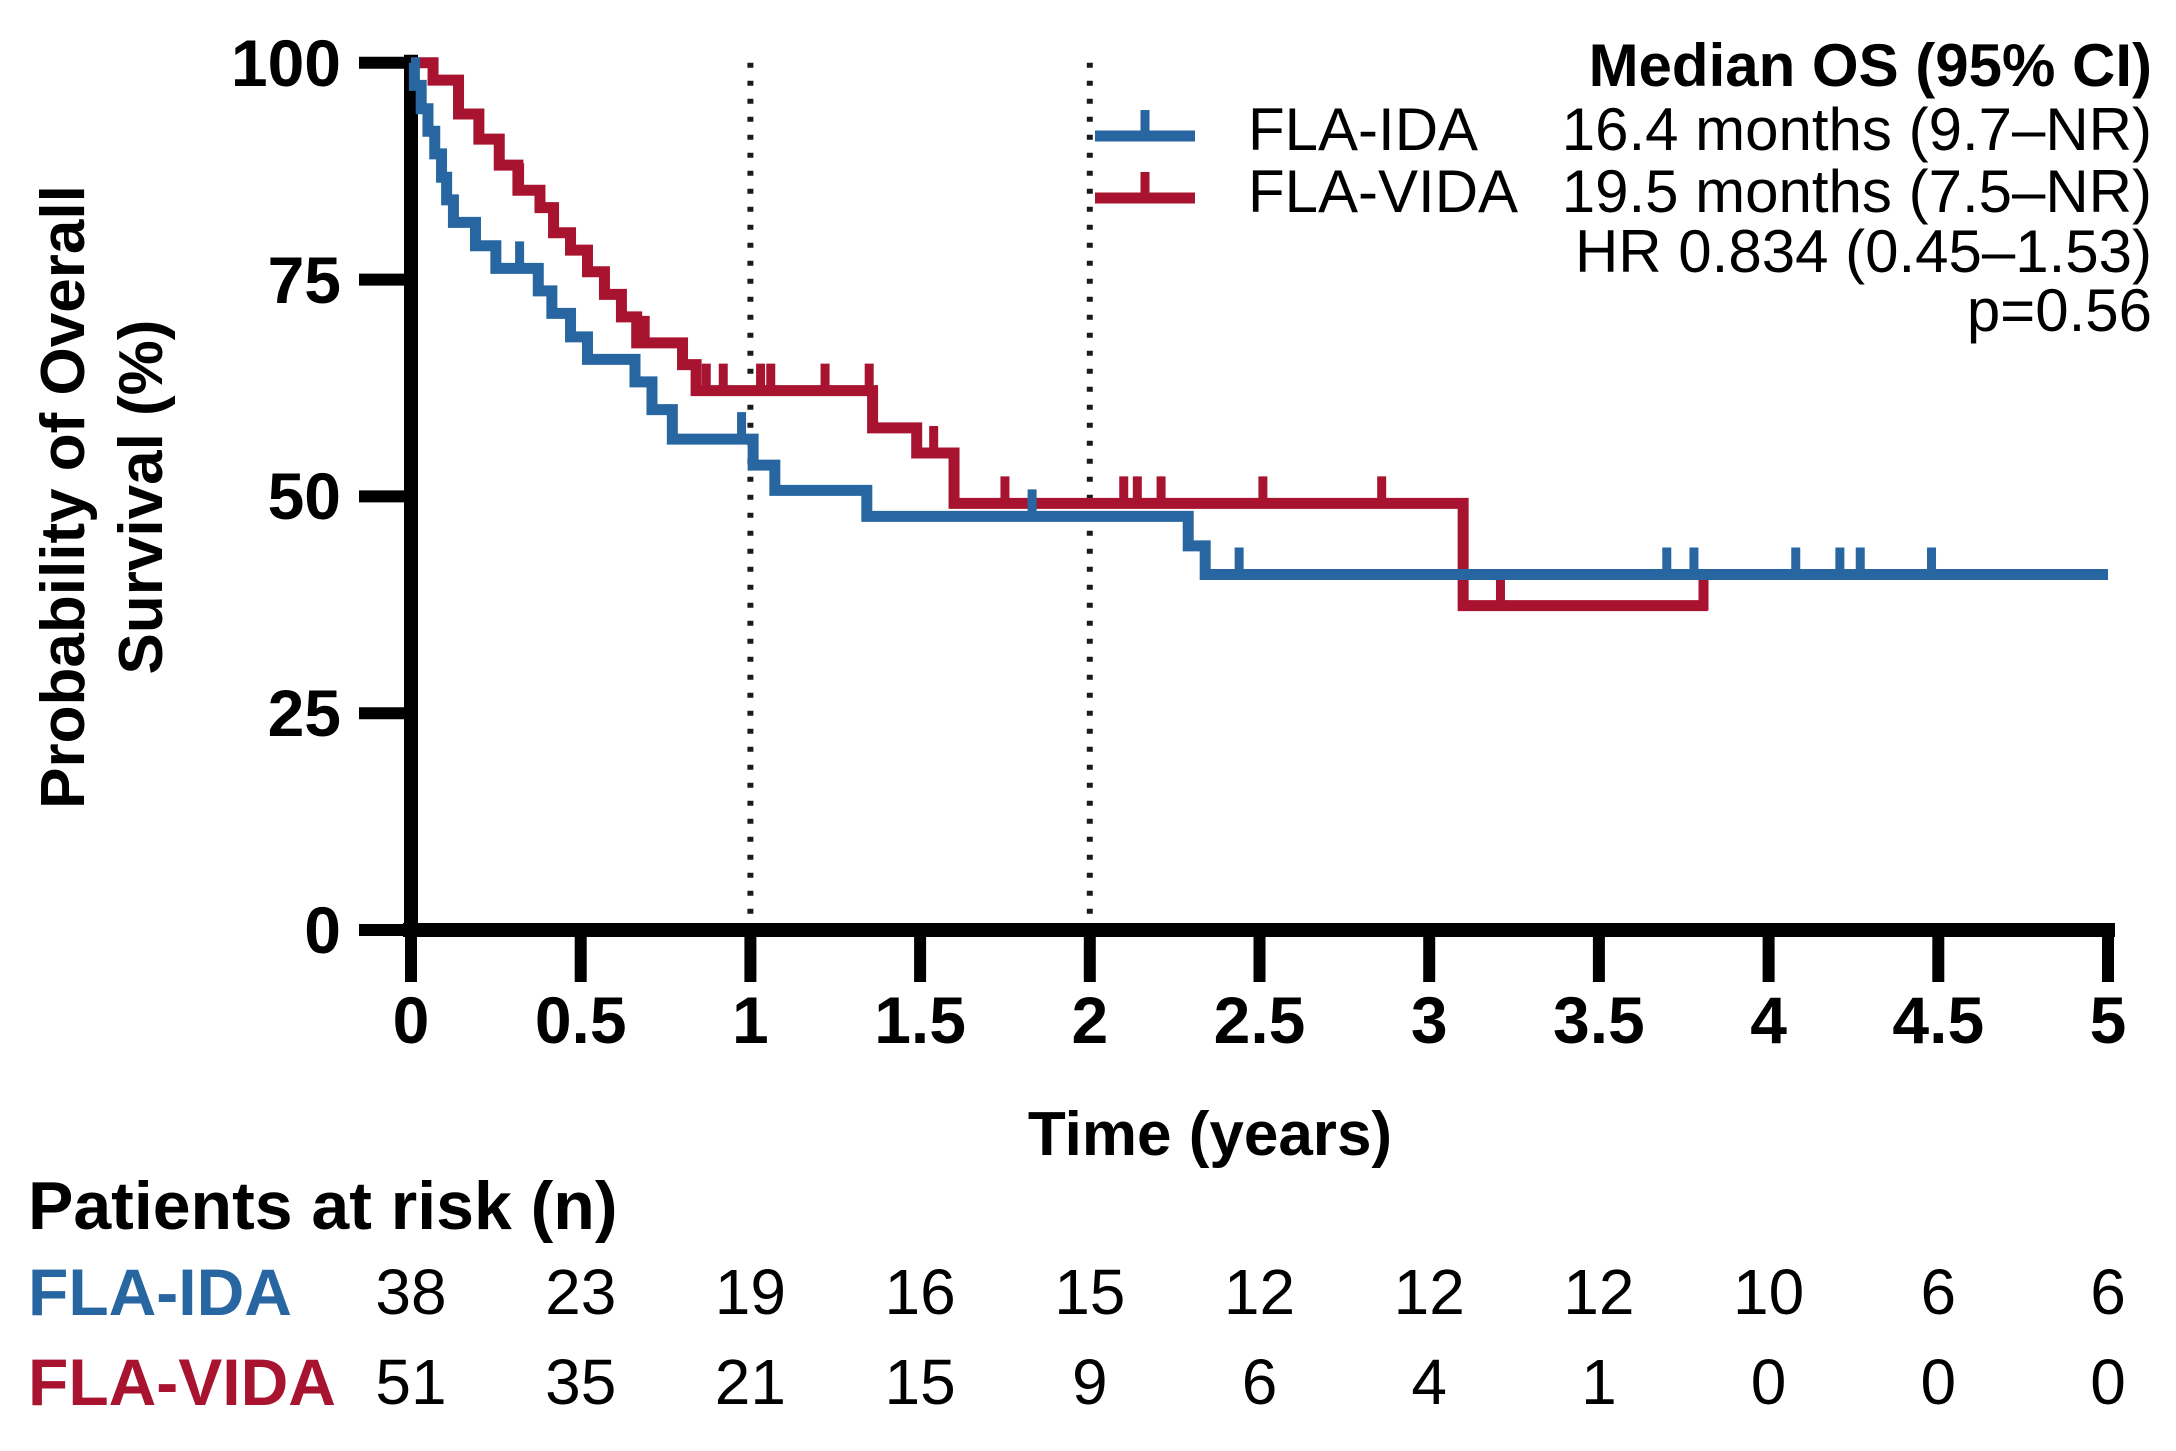 The width and height of the screenshot is (2176, 1451). I want to click on x-tick-label-0.5: 0.5, so click(580, 1020).